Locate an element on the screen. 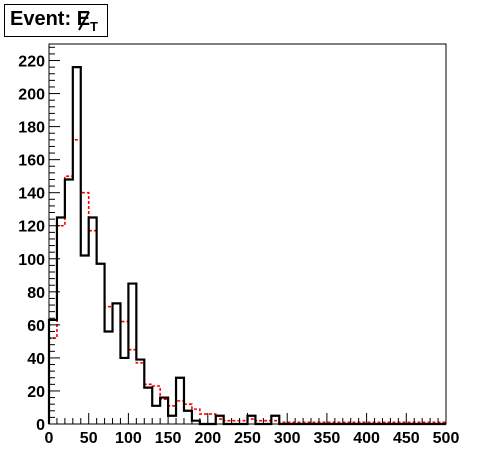 The height and width of the screenshot is (472, 496). y-tick-label: 200 is located at coordinates (31, 95).